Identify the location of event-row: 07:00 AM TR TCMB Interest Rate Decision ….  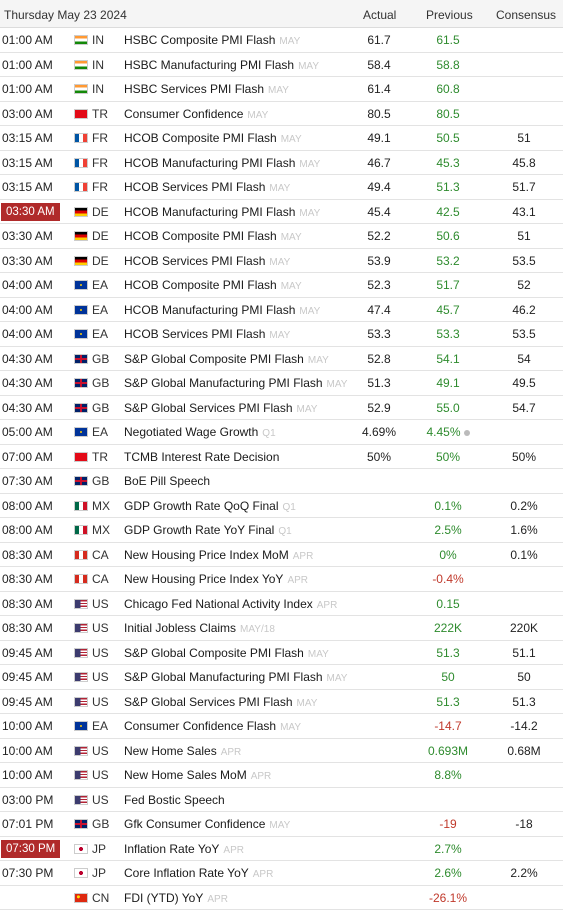
(281, 457).